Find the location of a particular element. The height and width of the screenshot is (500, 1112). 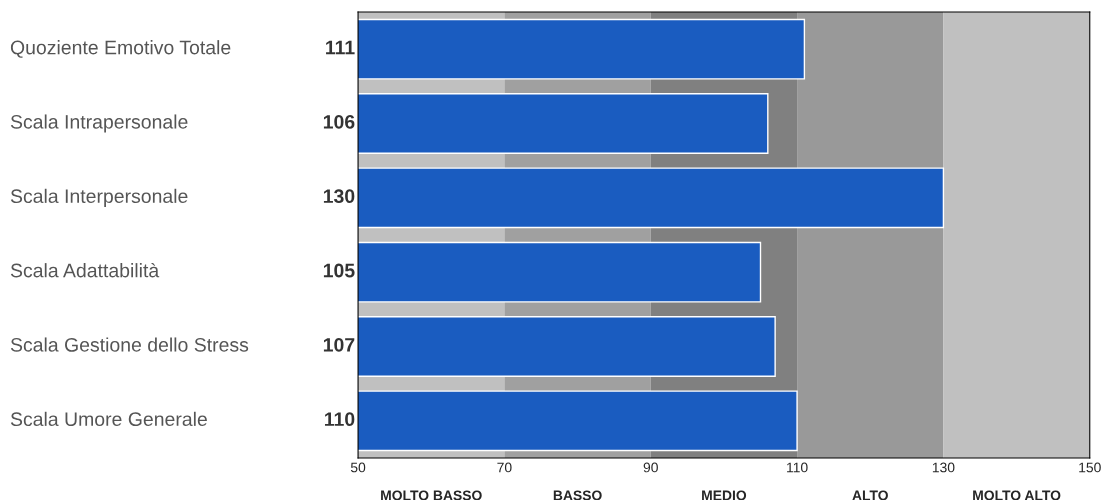

y-tick-label: Scala Intrapersonale is located at coordinates (99, 123).